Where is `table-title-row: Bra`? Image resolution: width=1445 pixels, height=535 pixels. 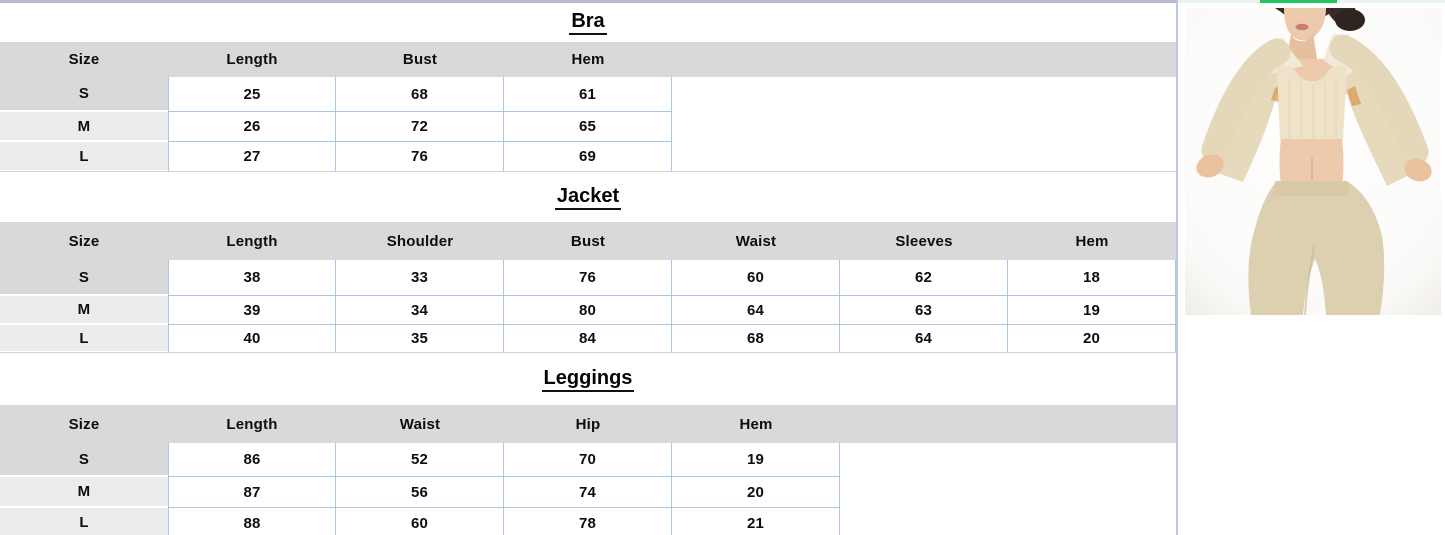
table-title-row: Bra is located at coordinates (588, 22).